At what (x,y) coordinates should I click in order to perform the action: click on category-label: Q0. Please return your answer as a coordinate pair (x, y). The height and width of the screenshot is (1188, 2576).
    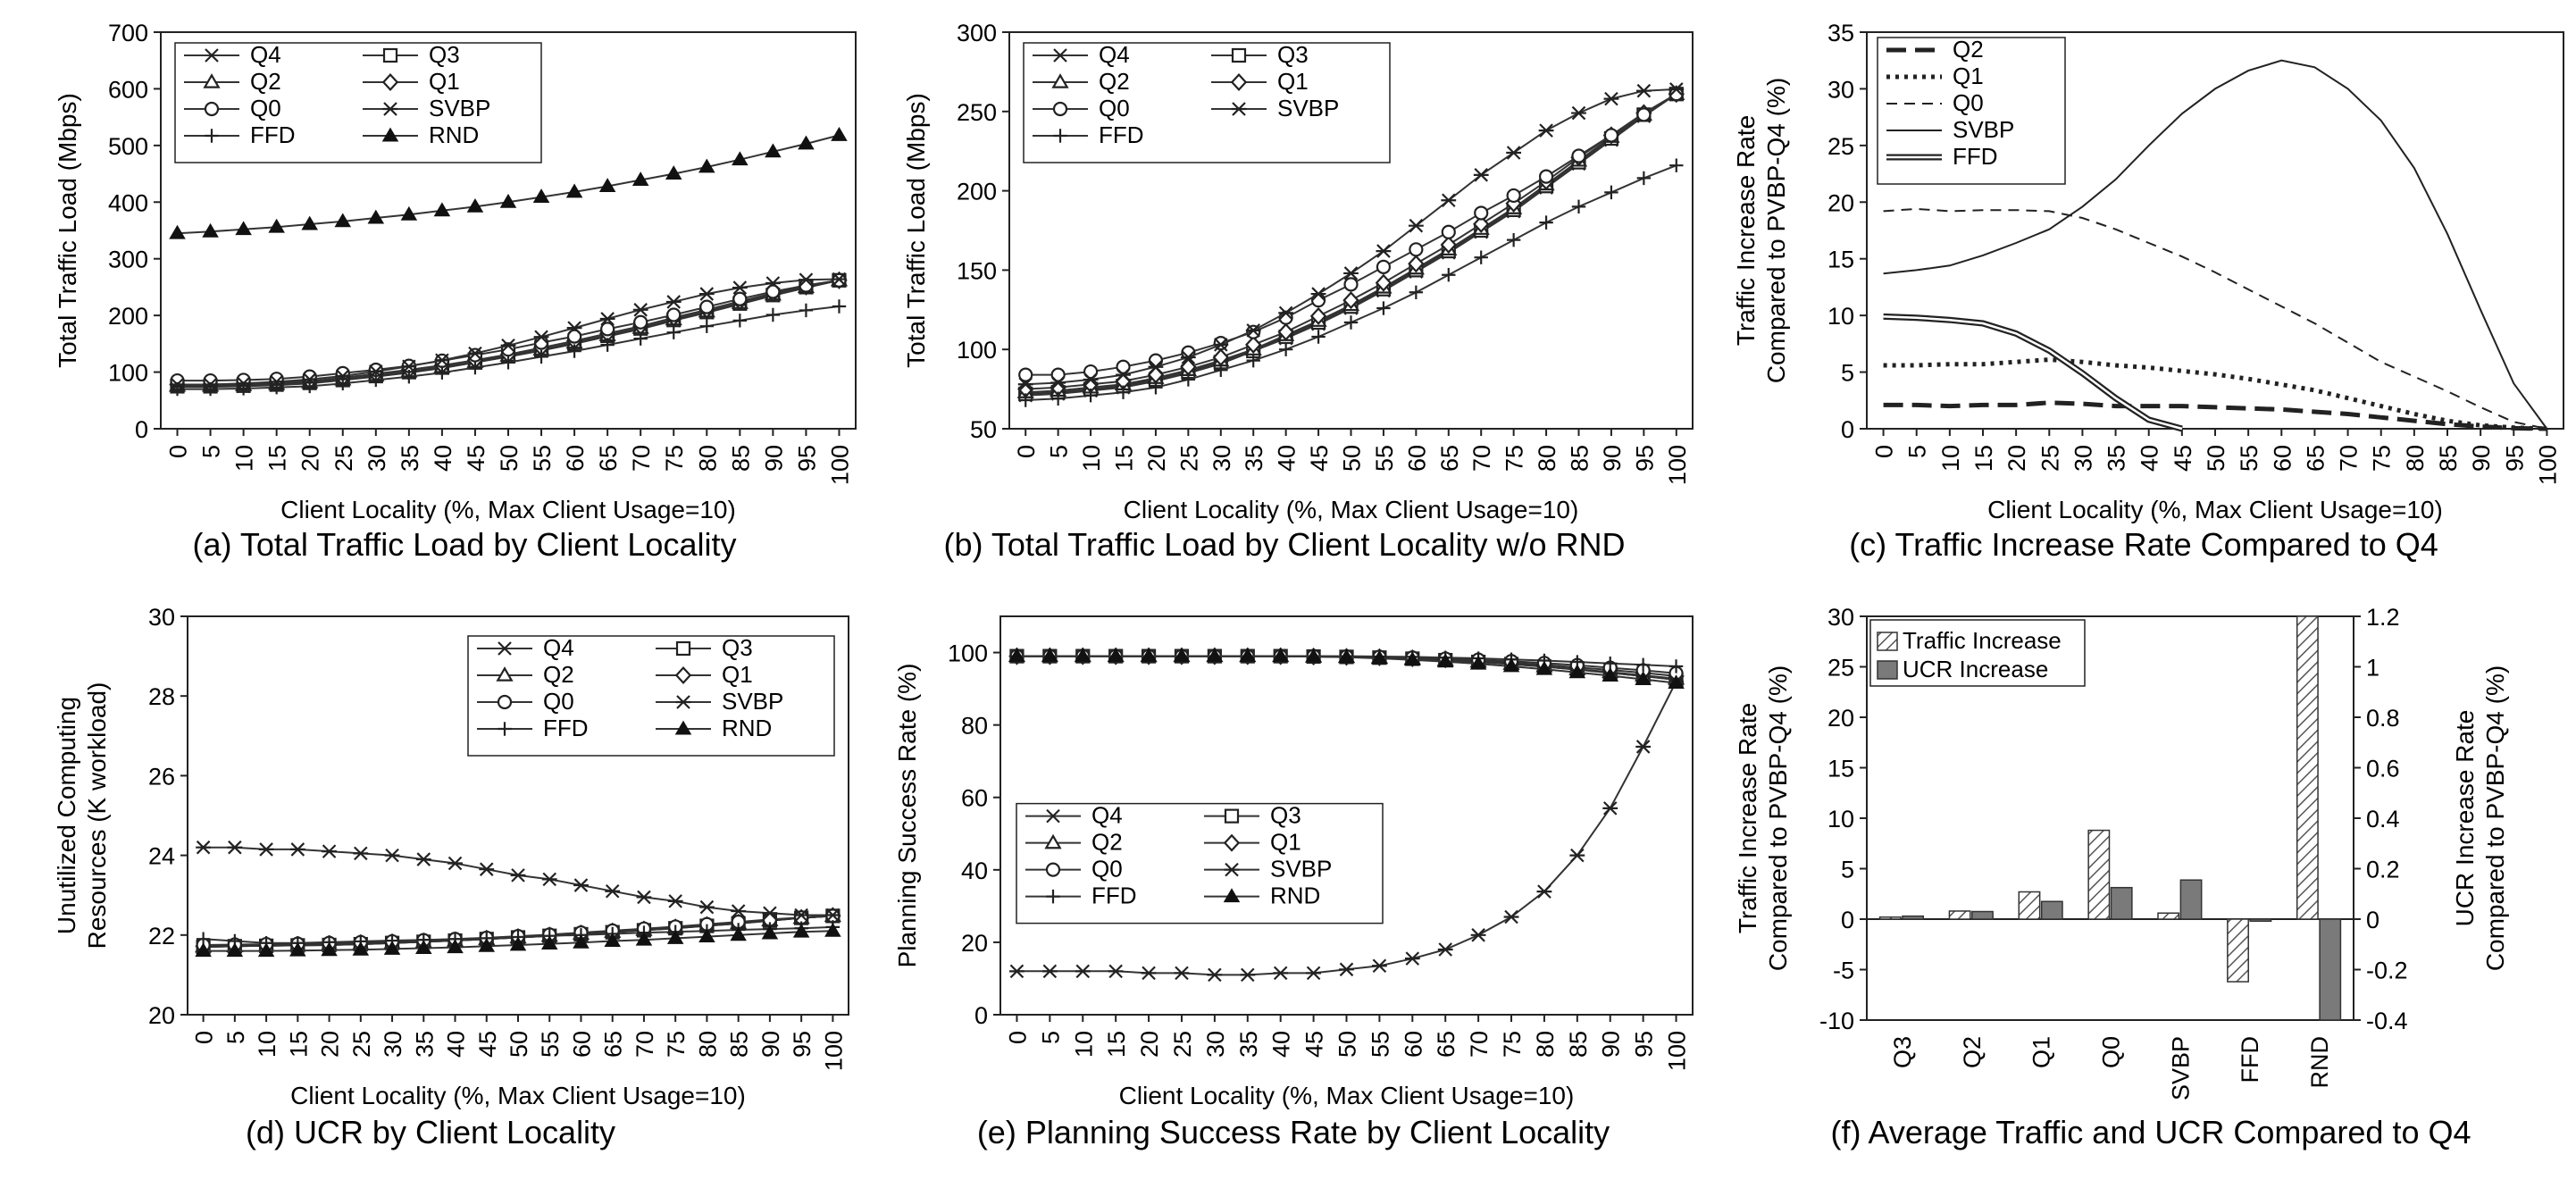
    Looking at the image, I should click on (2112, 1052).